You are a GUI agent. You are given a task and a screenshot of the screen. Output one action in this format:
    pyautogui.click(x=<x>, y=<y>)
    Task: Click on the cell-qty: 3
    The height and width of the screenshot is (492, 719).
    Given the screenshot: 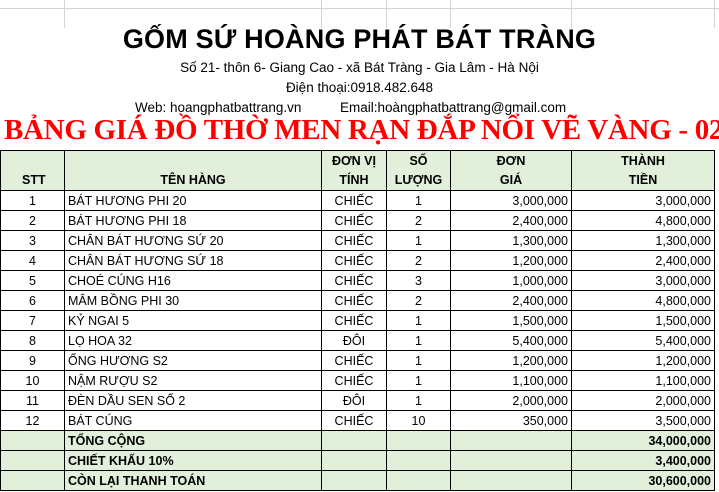 What is the action you would take?
    pyautogui.click(x=418, y=280)
    